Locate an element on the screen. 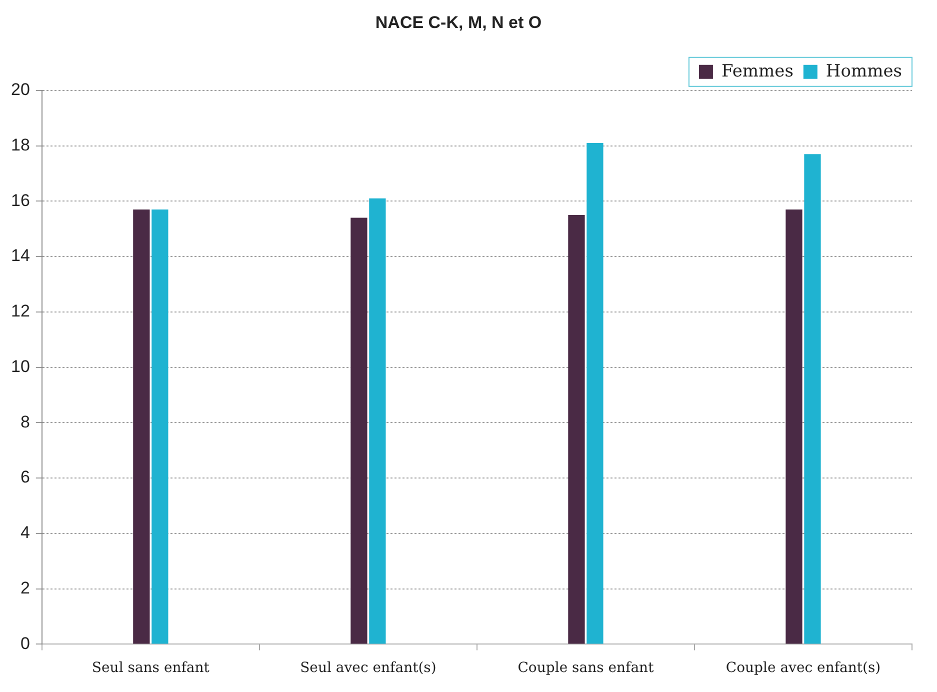 The height and width of the screenshot is (692, 937). y-tick-label: 0 is located at coordinates (25, 643).